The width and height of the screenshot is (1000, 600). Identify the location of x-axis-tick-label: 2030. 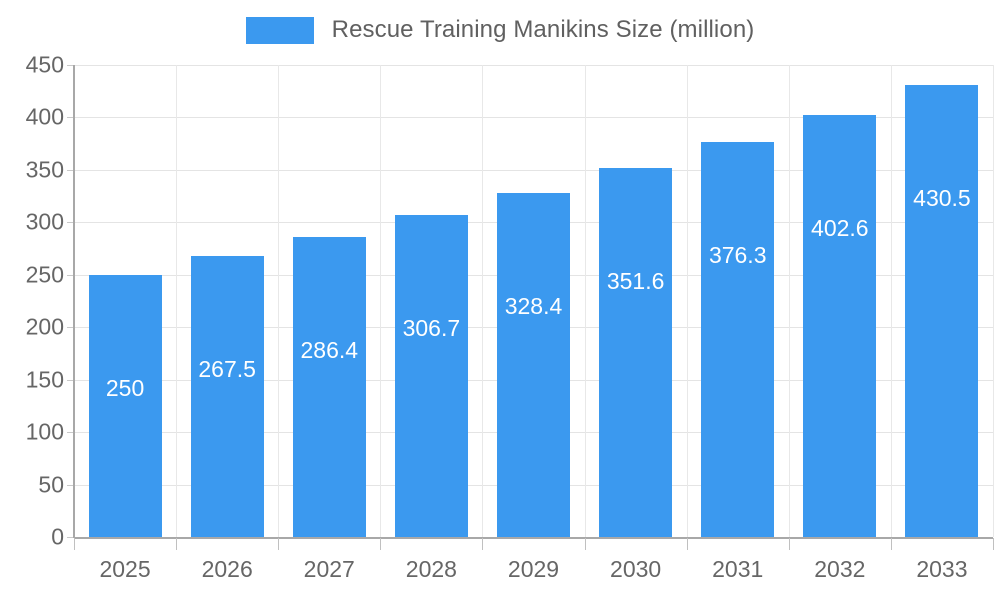
(636, 569).